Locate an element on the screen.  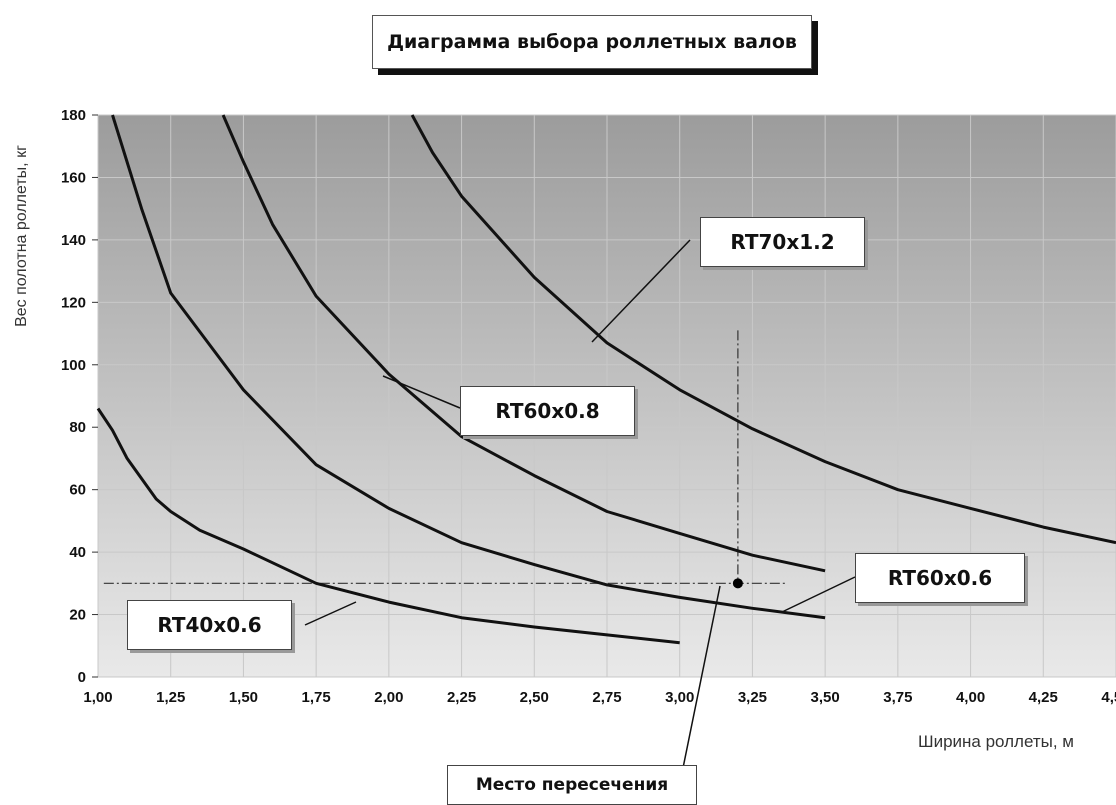
legend-label-rt70: RT70x1.2 is located at coordinates (782, 242).